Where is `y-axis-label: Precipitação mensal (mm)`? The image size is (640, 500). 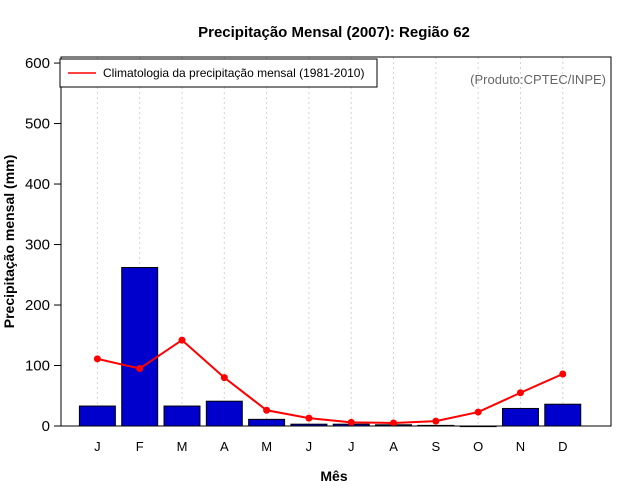
y-axis-label: Precipitação mensal (mm) is located at coordinates (9, 242).